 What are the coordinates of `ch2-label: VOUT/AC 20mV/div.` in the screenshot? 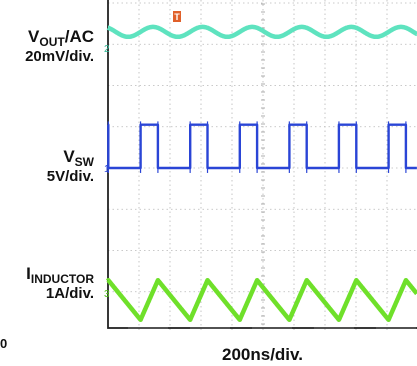 It's located at (59, 46).